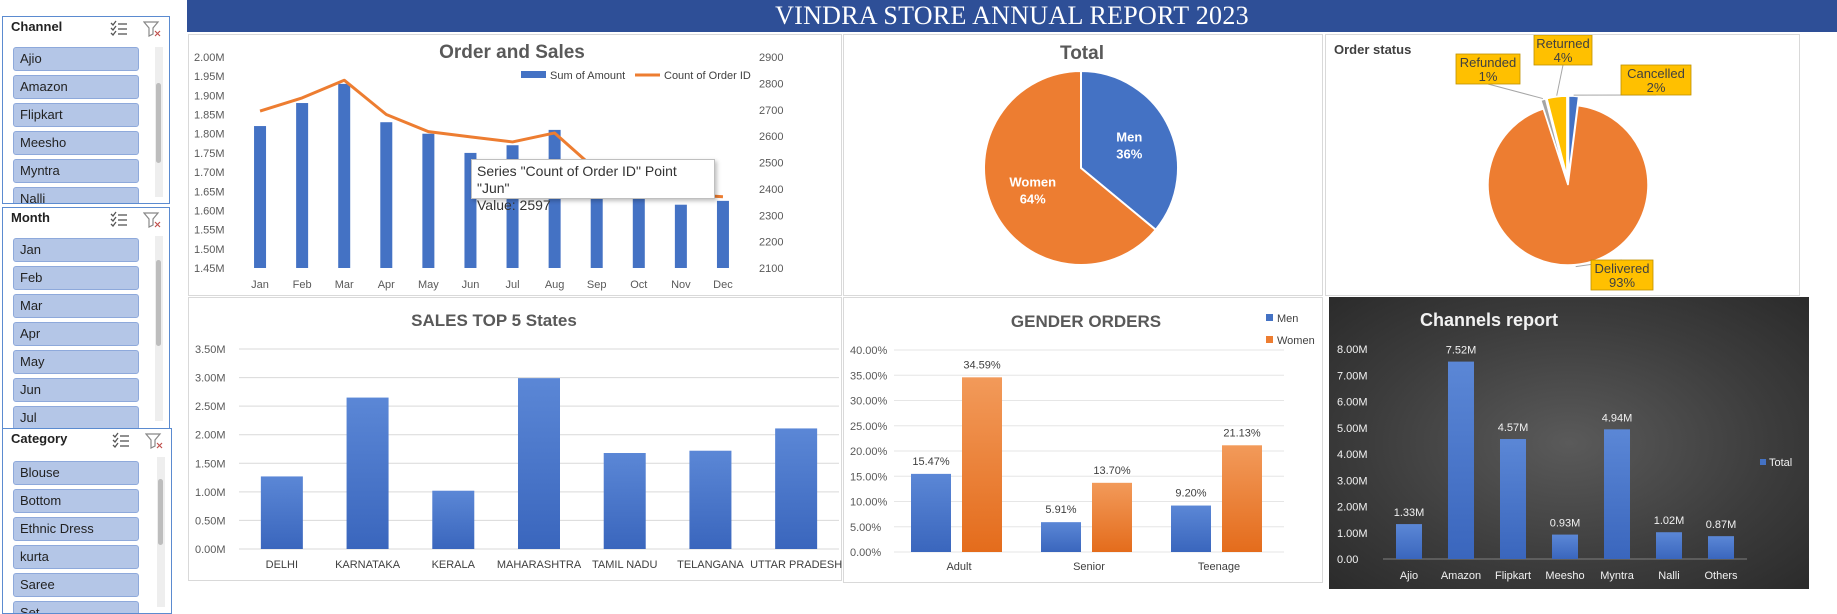  I want to click on category-item-bottom: Bottom, so click(76, 501).